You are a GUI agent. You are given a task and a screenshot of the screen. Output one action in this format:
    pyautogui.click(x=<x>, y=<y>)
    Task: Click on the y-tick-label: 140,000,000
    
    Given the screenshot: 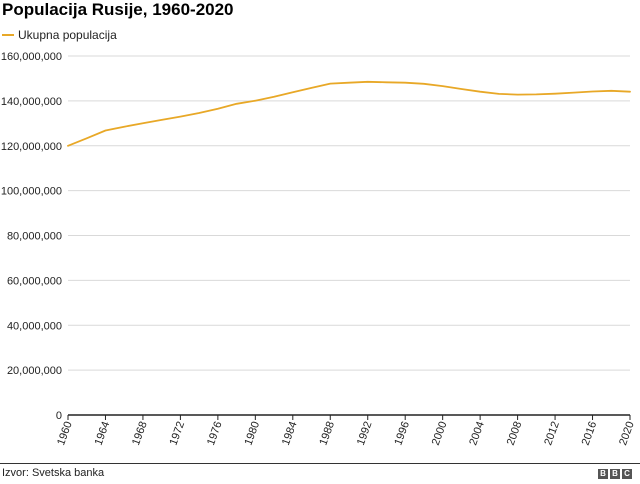 What is the action you would take?
    pyautogui.click(x=31, y=102)
    